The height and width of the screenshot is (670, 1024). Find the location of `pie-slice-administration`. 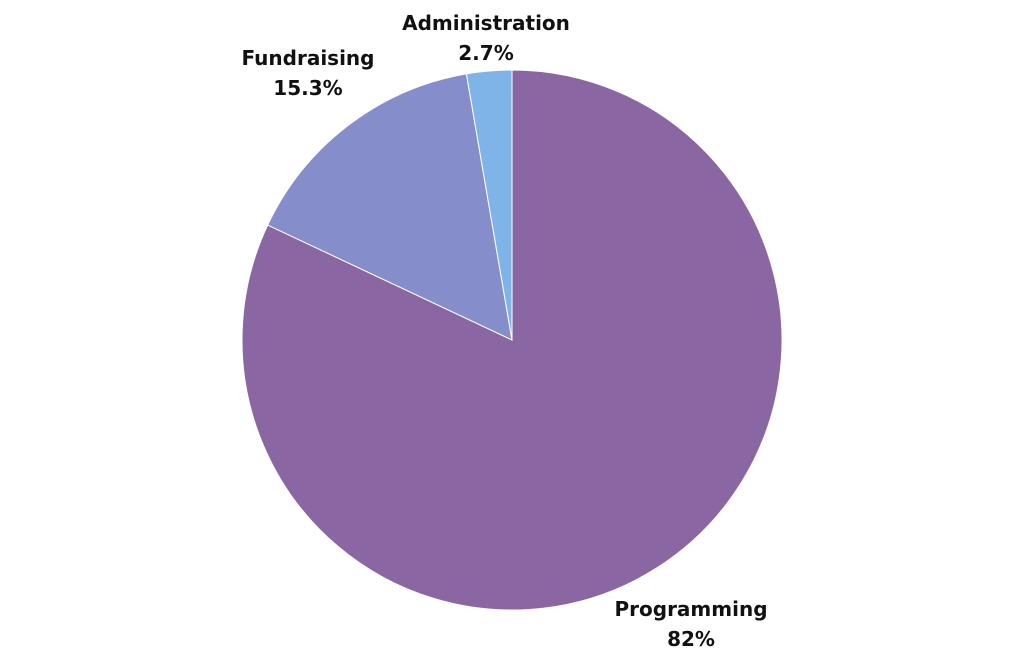

pie-slice-administration is located at coordinates (489, 205).